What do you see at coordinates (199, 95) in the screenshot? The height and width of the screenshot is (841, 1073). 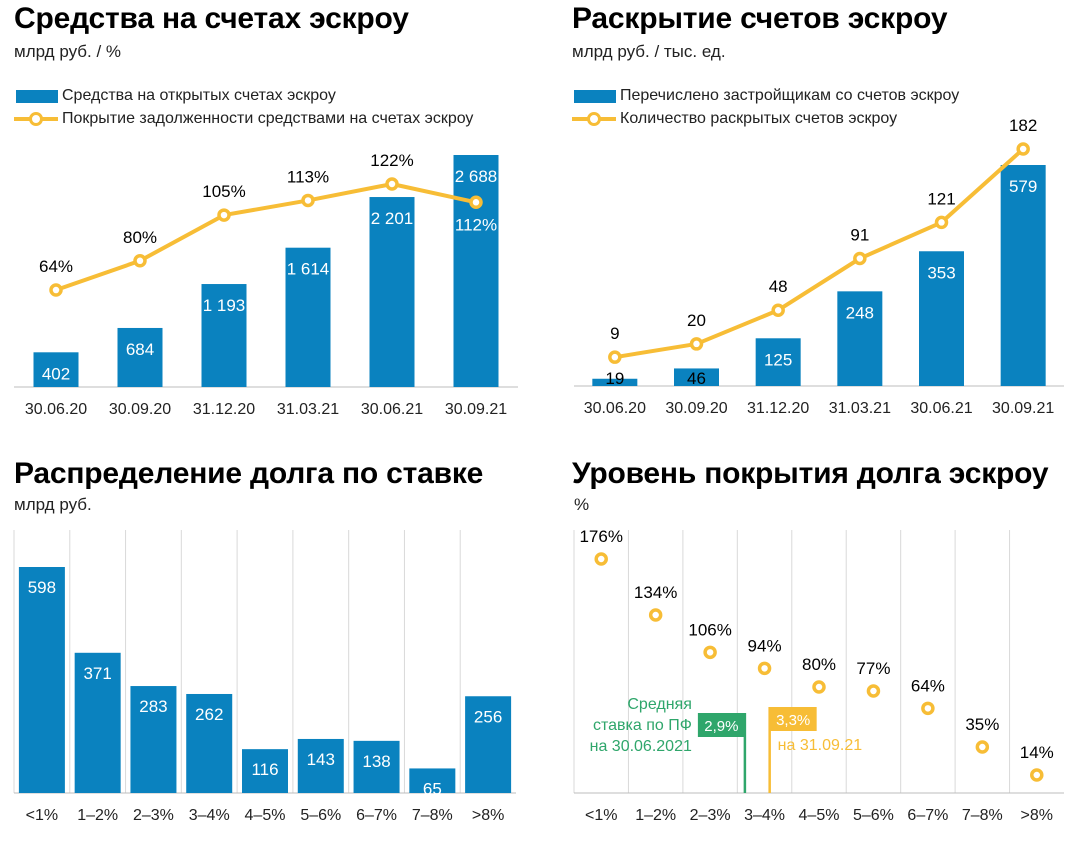 I see `legend-bar-label: Средства на открытых счетах эскроу` at bounding box center [199, 95].